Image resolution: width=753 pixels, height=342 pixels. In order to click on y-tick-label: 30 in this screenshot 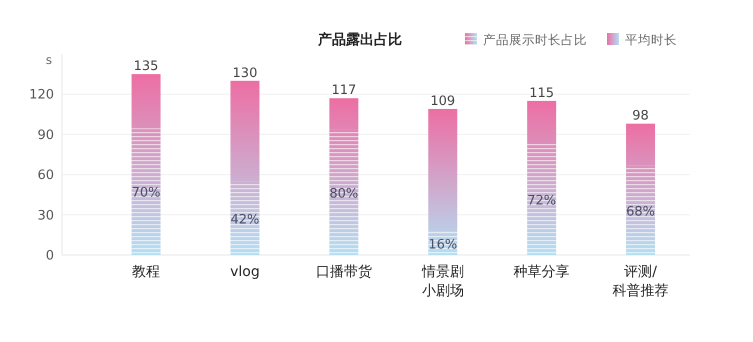, I will do `click(45, 216)`.